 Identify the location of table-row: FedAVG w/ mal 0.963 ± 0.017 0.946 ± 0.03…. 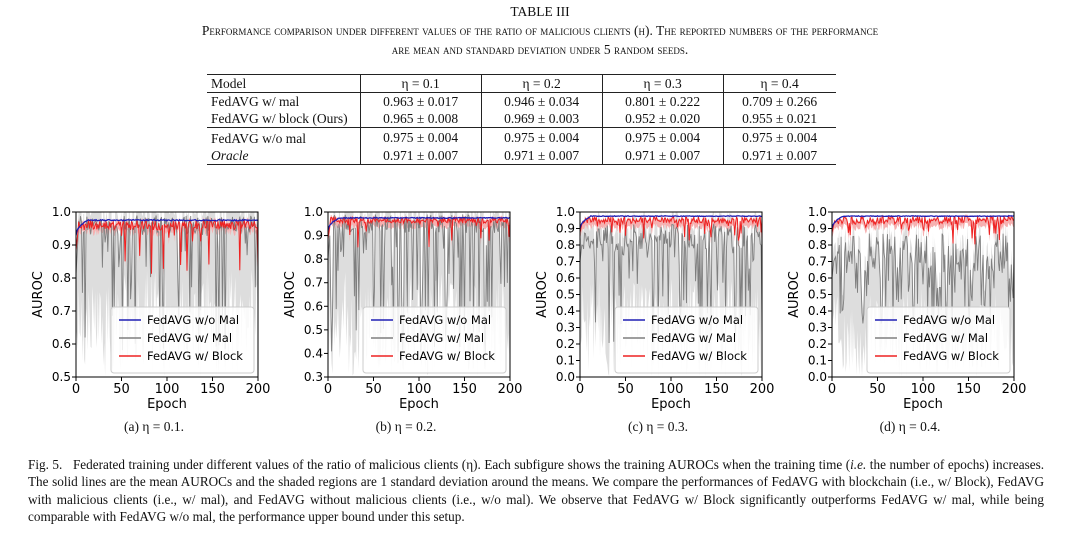
(521, 101).